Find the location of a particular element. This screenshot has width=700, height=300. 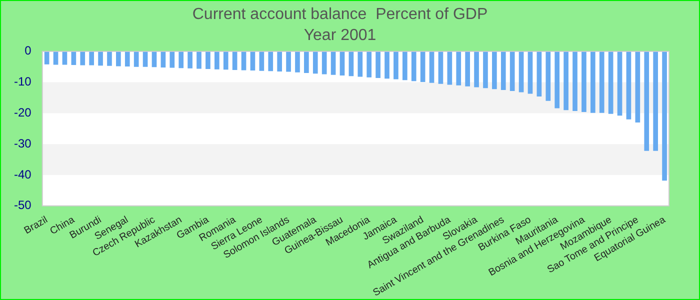

chart-title: Current account balance Percent of GDP is located at coordinates (340, 15).